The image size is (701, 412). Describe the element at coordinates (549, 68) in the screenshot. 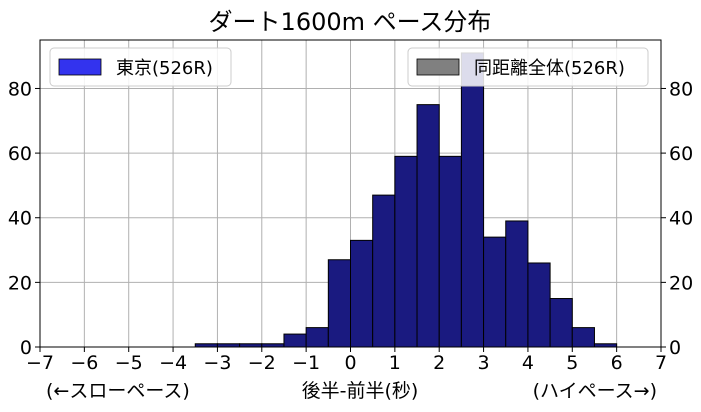

I see `legend-label-overall: 同距離全体(526R)` at that location.